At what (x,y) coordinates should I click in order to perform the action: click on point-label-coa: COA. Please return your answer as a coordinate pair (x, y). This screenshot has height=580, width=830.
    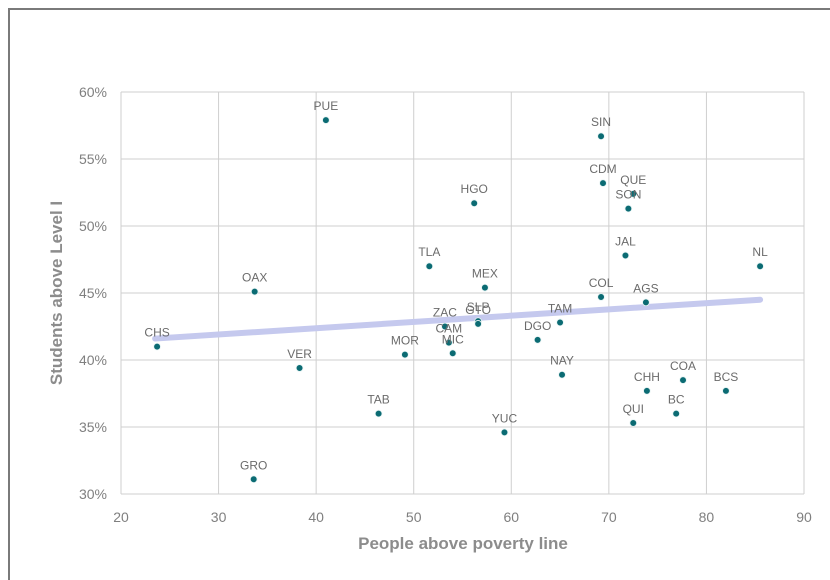
    Looking at the image, I should click on (683, 366).